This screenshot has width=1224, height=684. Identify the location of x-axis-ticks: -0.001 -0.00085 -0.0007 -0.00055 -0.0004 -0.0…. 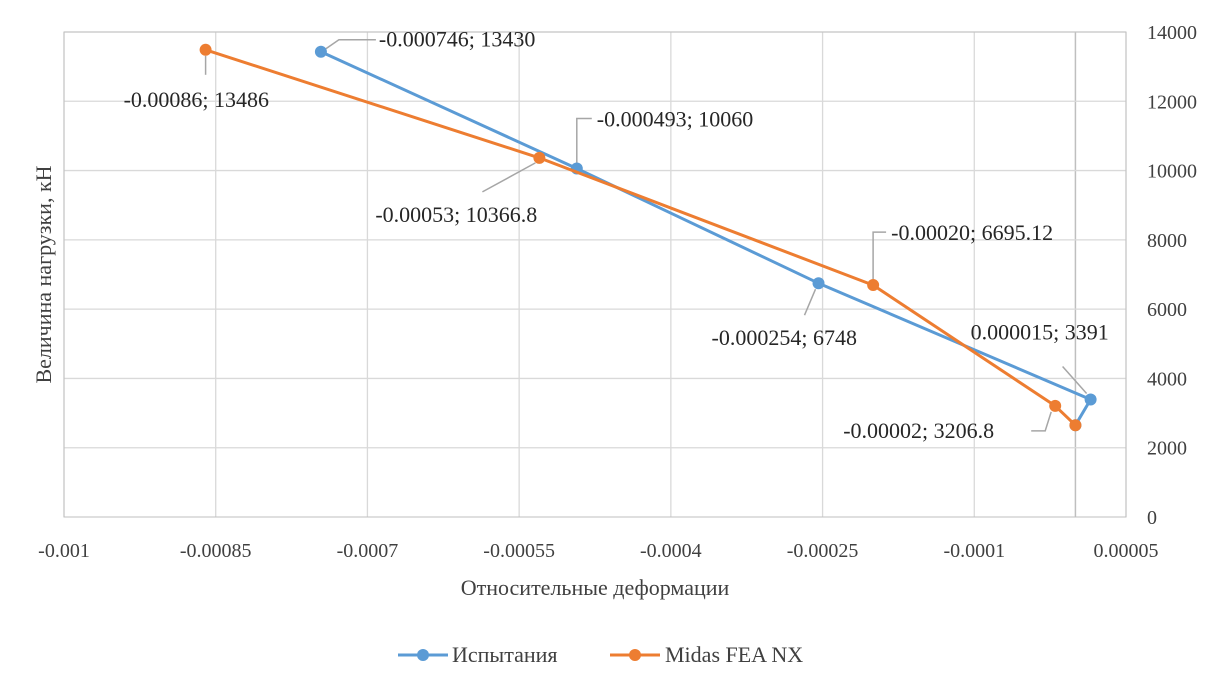
(598, 551).